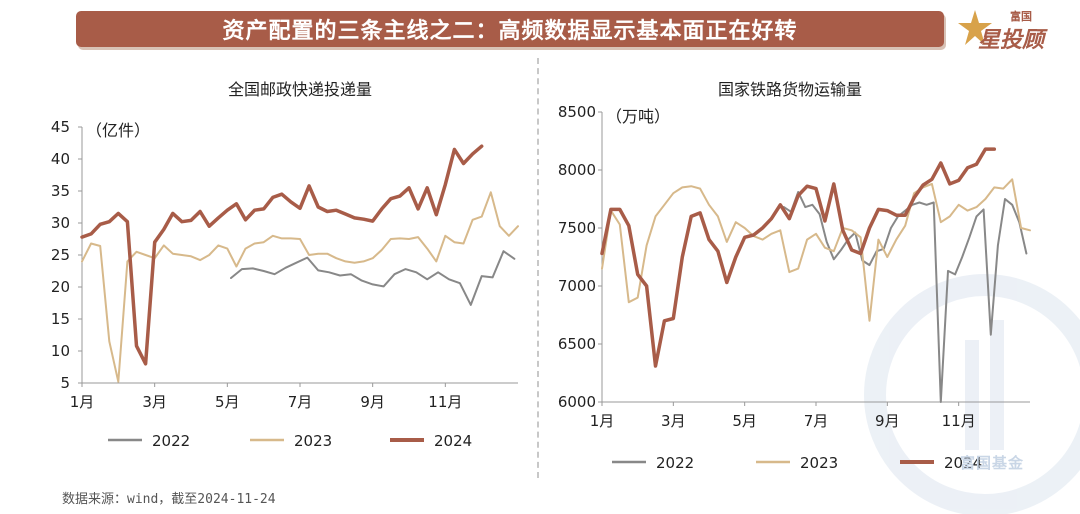 The width and height of the screenshot is (1080, 514). I want to click on y-tick-label: 45, so click(60, 127).